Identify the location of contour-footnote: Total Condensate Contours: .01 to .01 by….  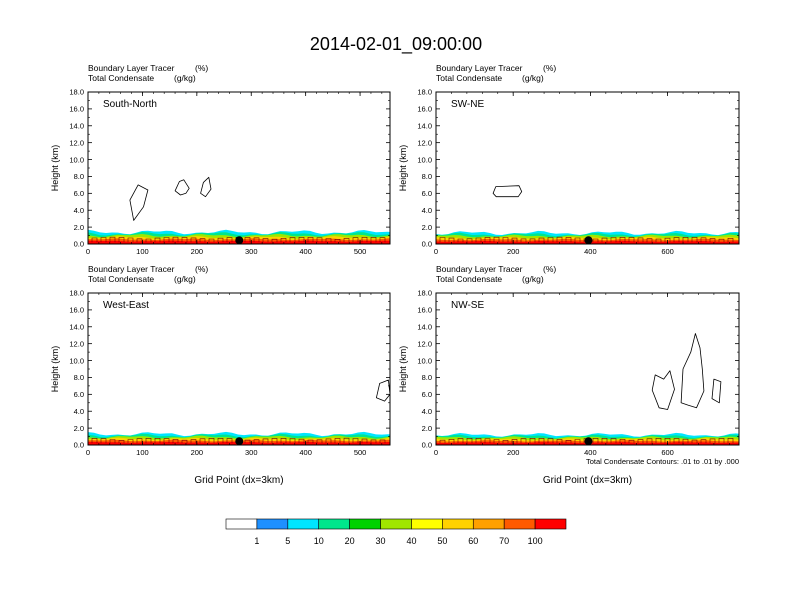
(662, 461).